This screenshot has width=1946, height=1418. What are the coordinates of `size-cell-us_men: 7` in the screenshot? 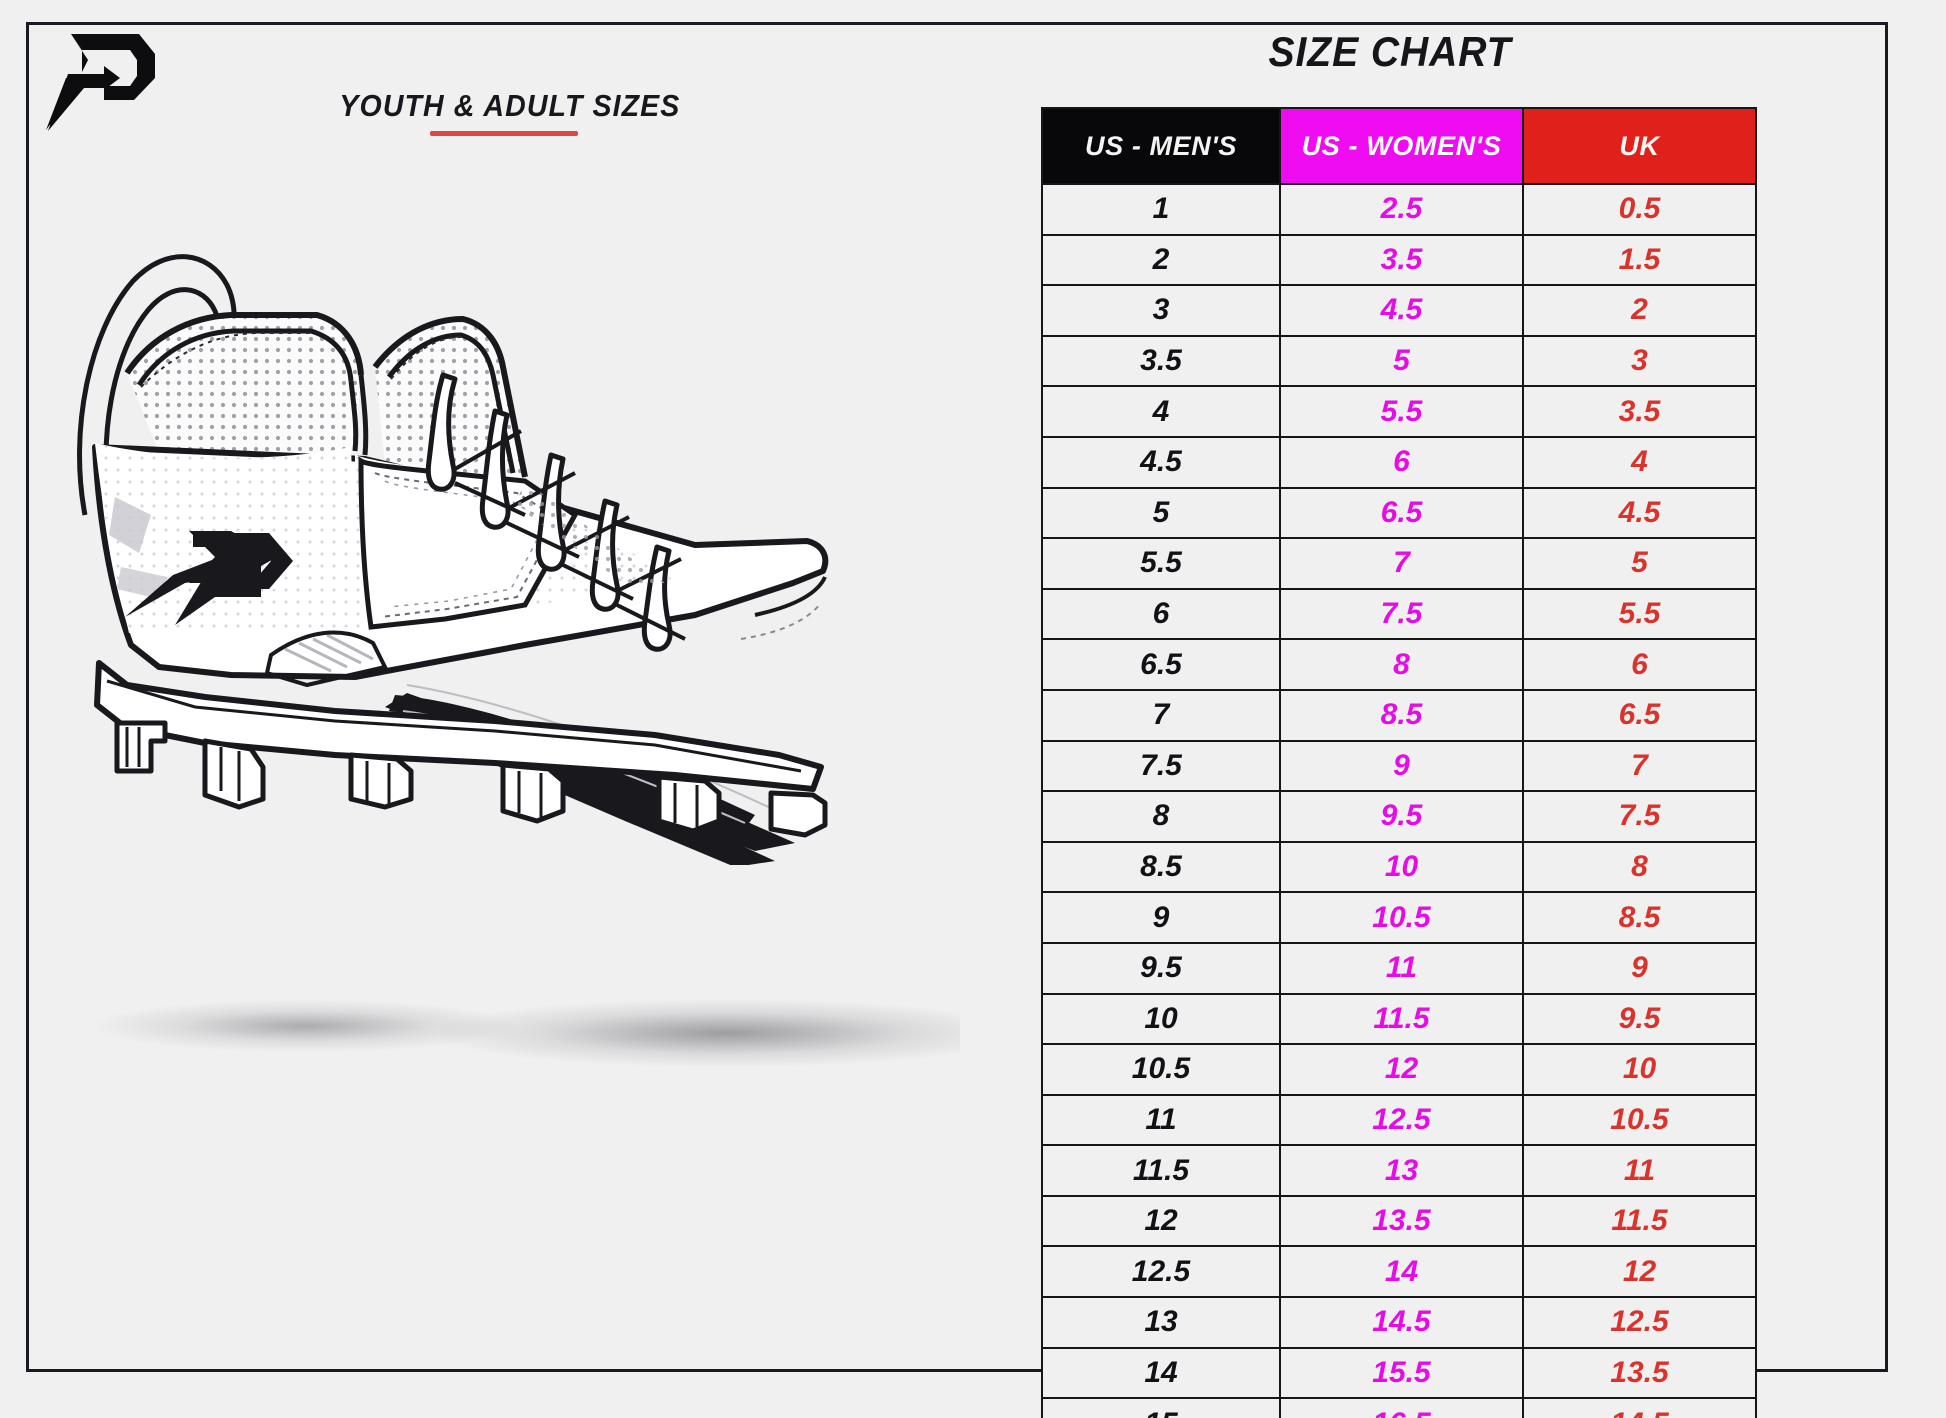 It's located at (1161, 715).